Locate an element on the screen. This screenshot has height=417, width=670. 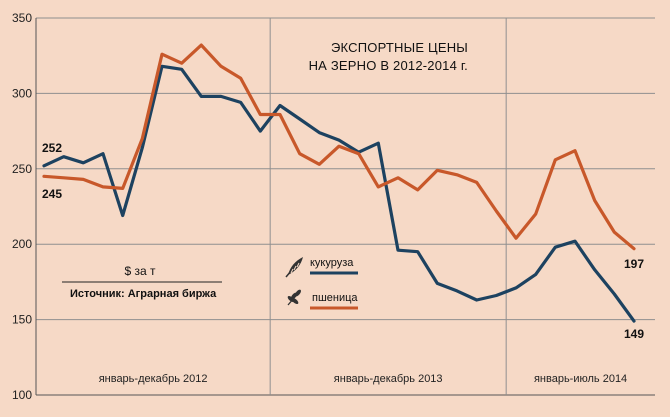
corn-start-label: 252 is located at coordinates (52, 148).